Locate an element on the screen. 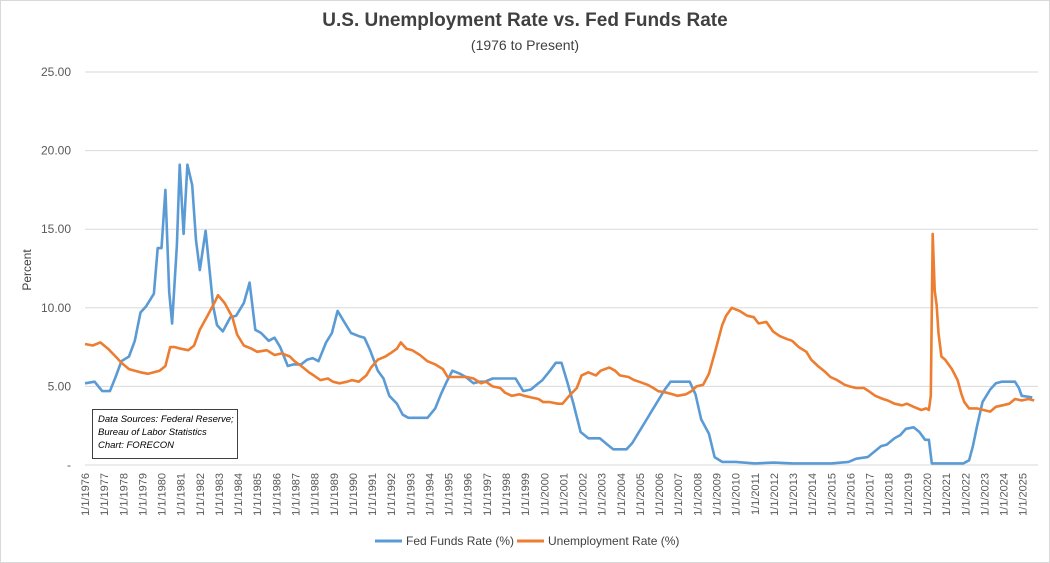 The width and height of the screenshot is (1050, 563). x-tick-label: 1/1/2012 is located at coordinates (775, 494).